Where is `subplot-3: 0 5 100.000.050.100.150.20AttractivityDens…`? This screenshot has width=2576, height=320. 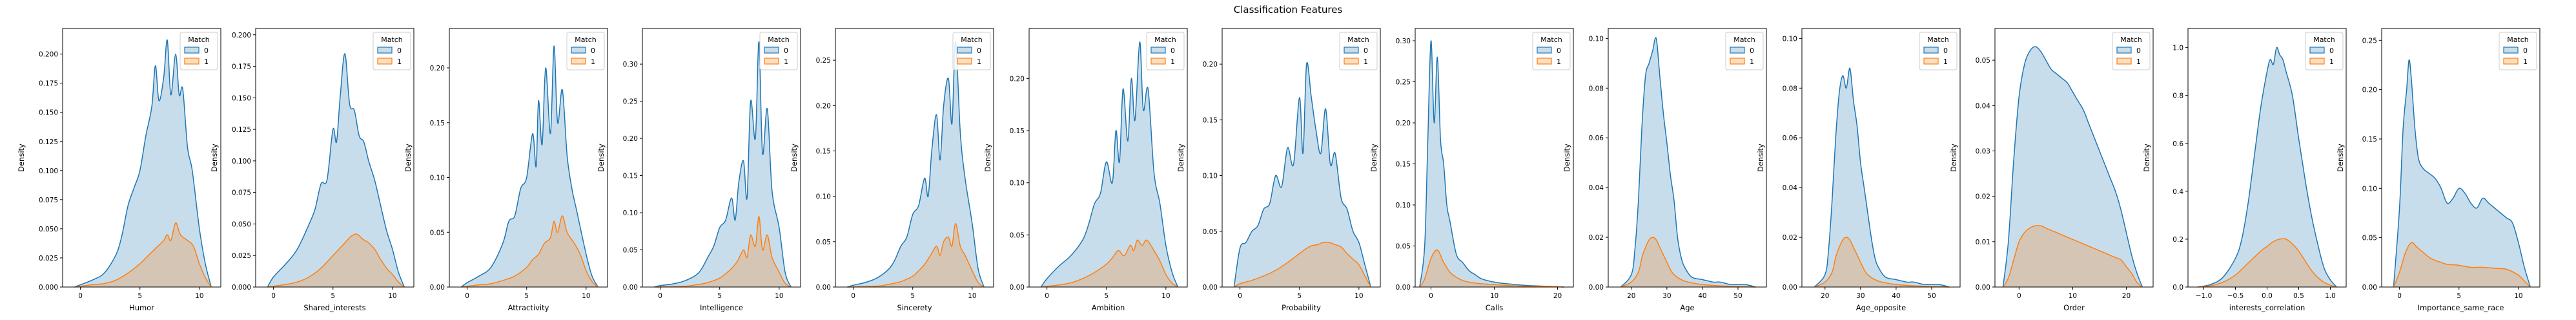 subplot-3: 0 5 100.000.050.100.150.20AttractivityDens… is located at coordinates (506, 170).